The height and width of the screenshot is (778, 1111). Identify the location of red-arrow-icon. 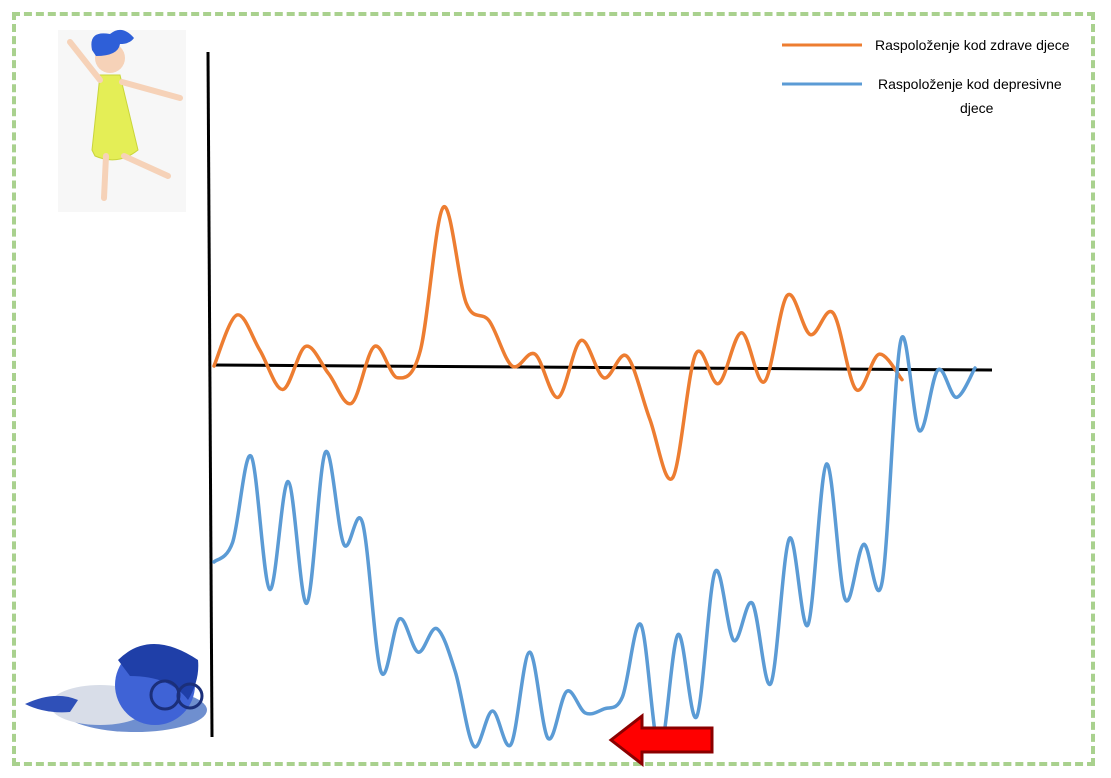
(661, 740).